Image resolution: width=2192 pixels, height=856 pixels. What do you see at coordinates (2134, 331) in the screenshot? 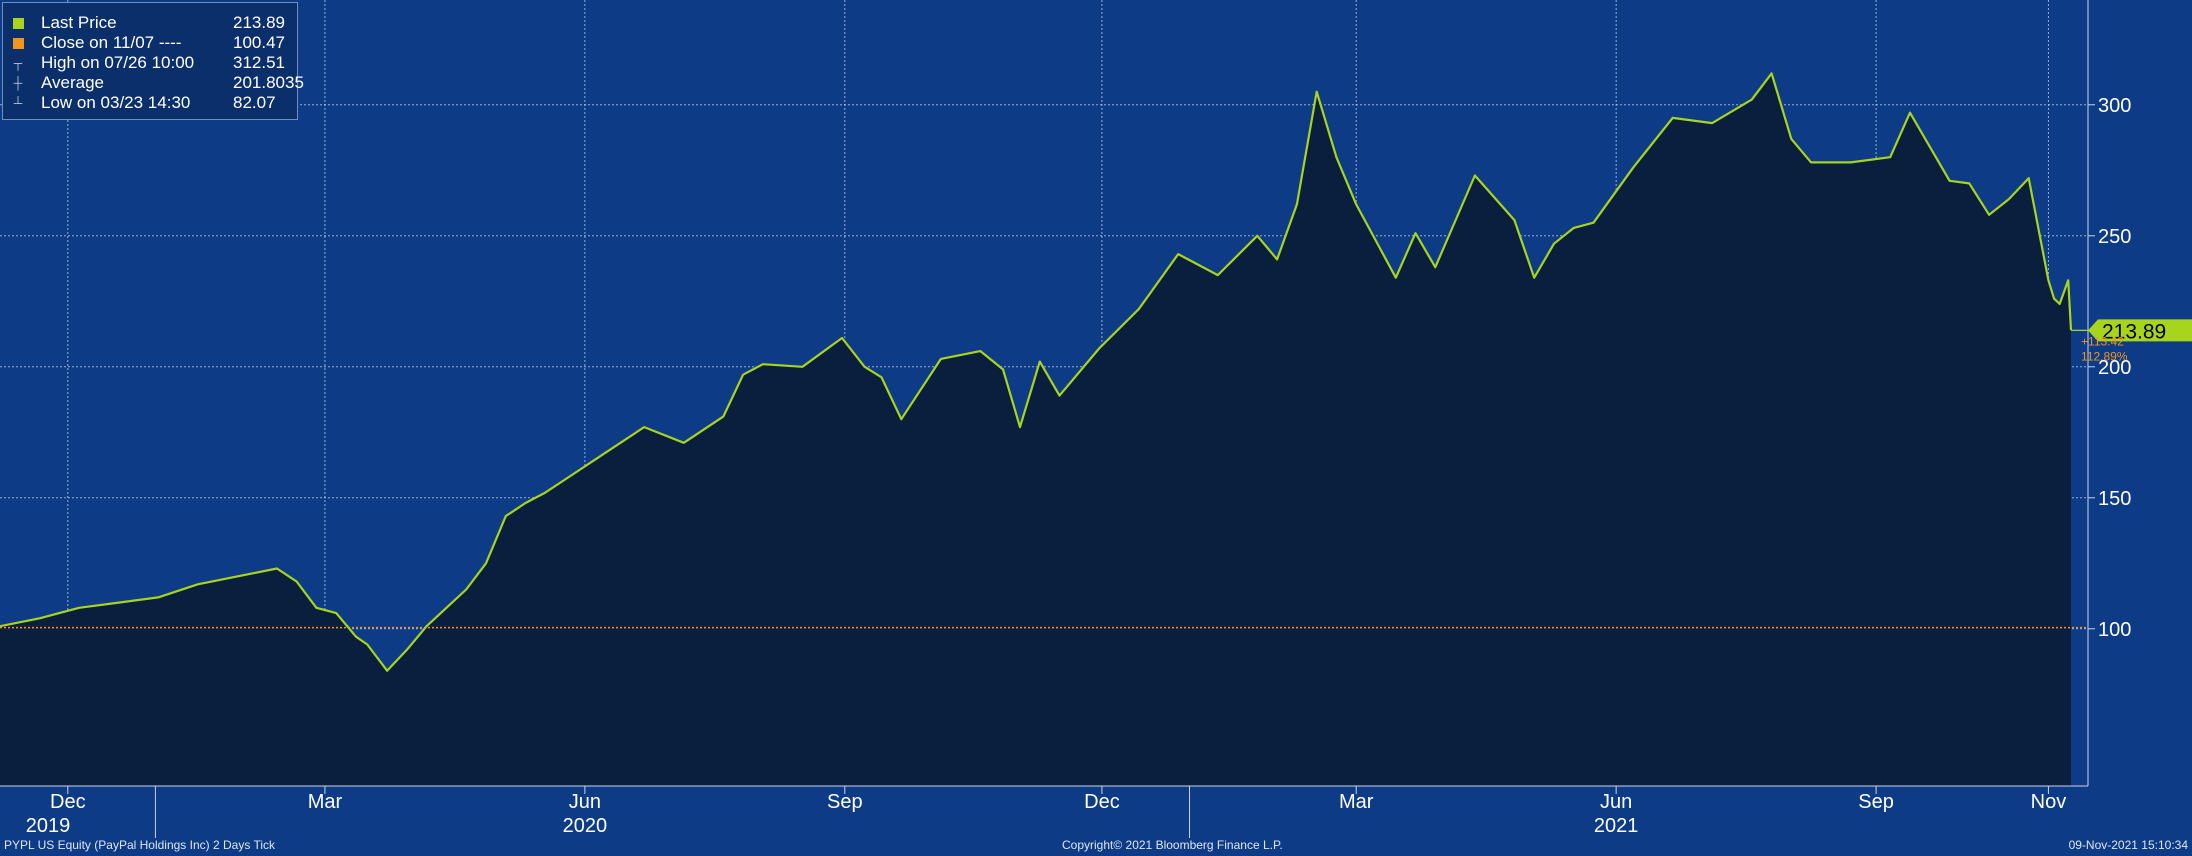
I see `last-price-tag-label: 213.89` at bounding box center [2134, 331].